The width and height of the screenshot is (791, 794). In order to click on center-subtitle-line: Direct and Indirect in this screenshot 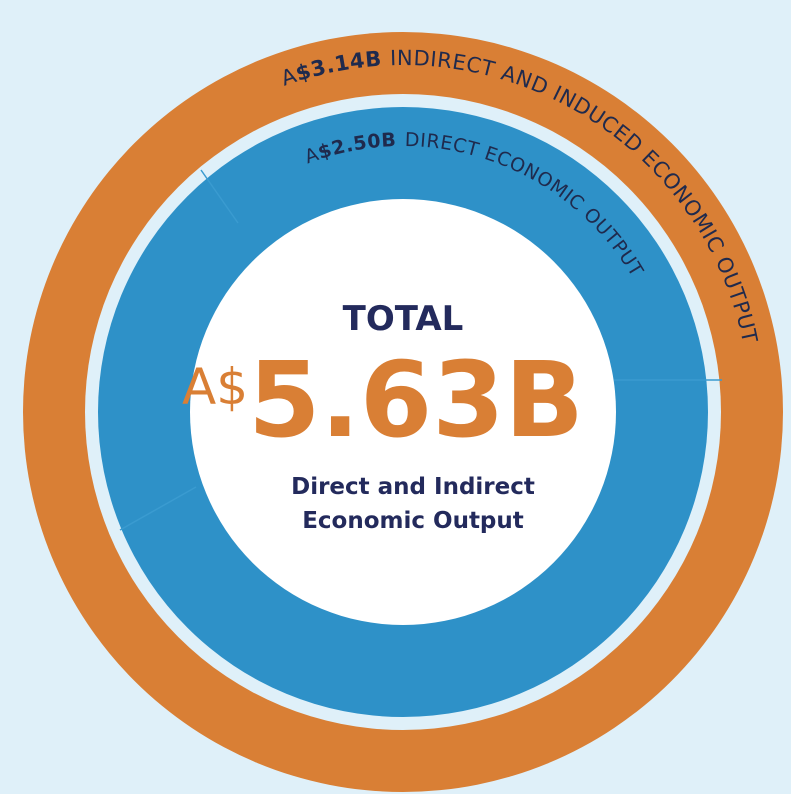, I will do `click(413, 487)`.